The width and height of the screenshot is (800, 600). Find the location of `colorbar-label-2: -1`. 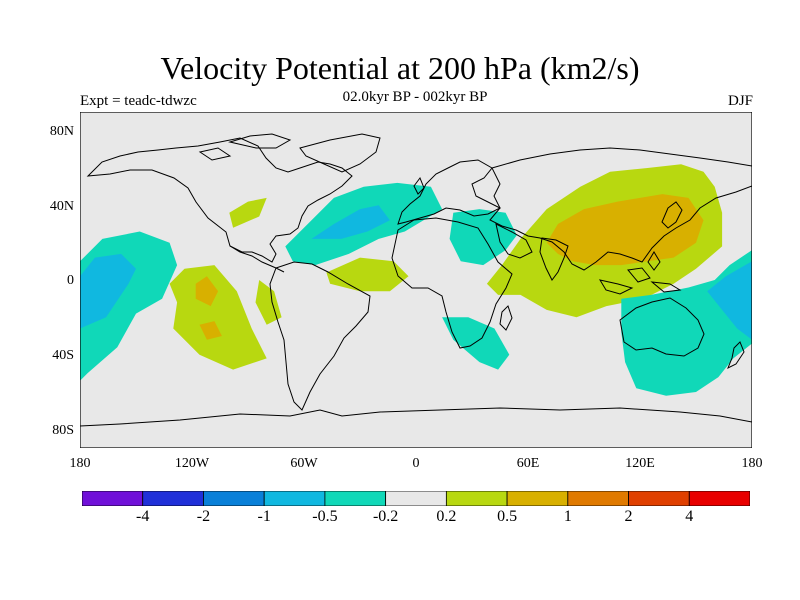

colorbar-label-2: -1 is located at coordinates (264, 516).